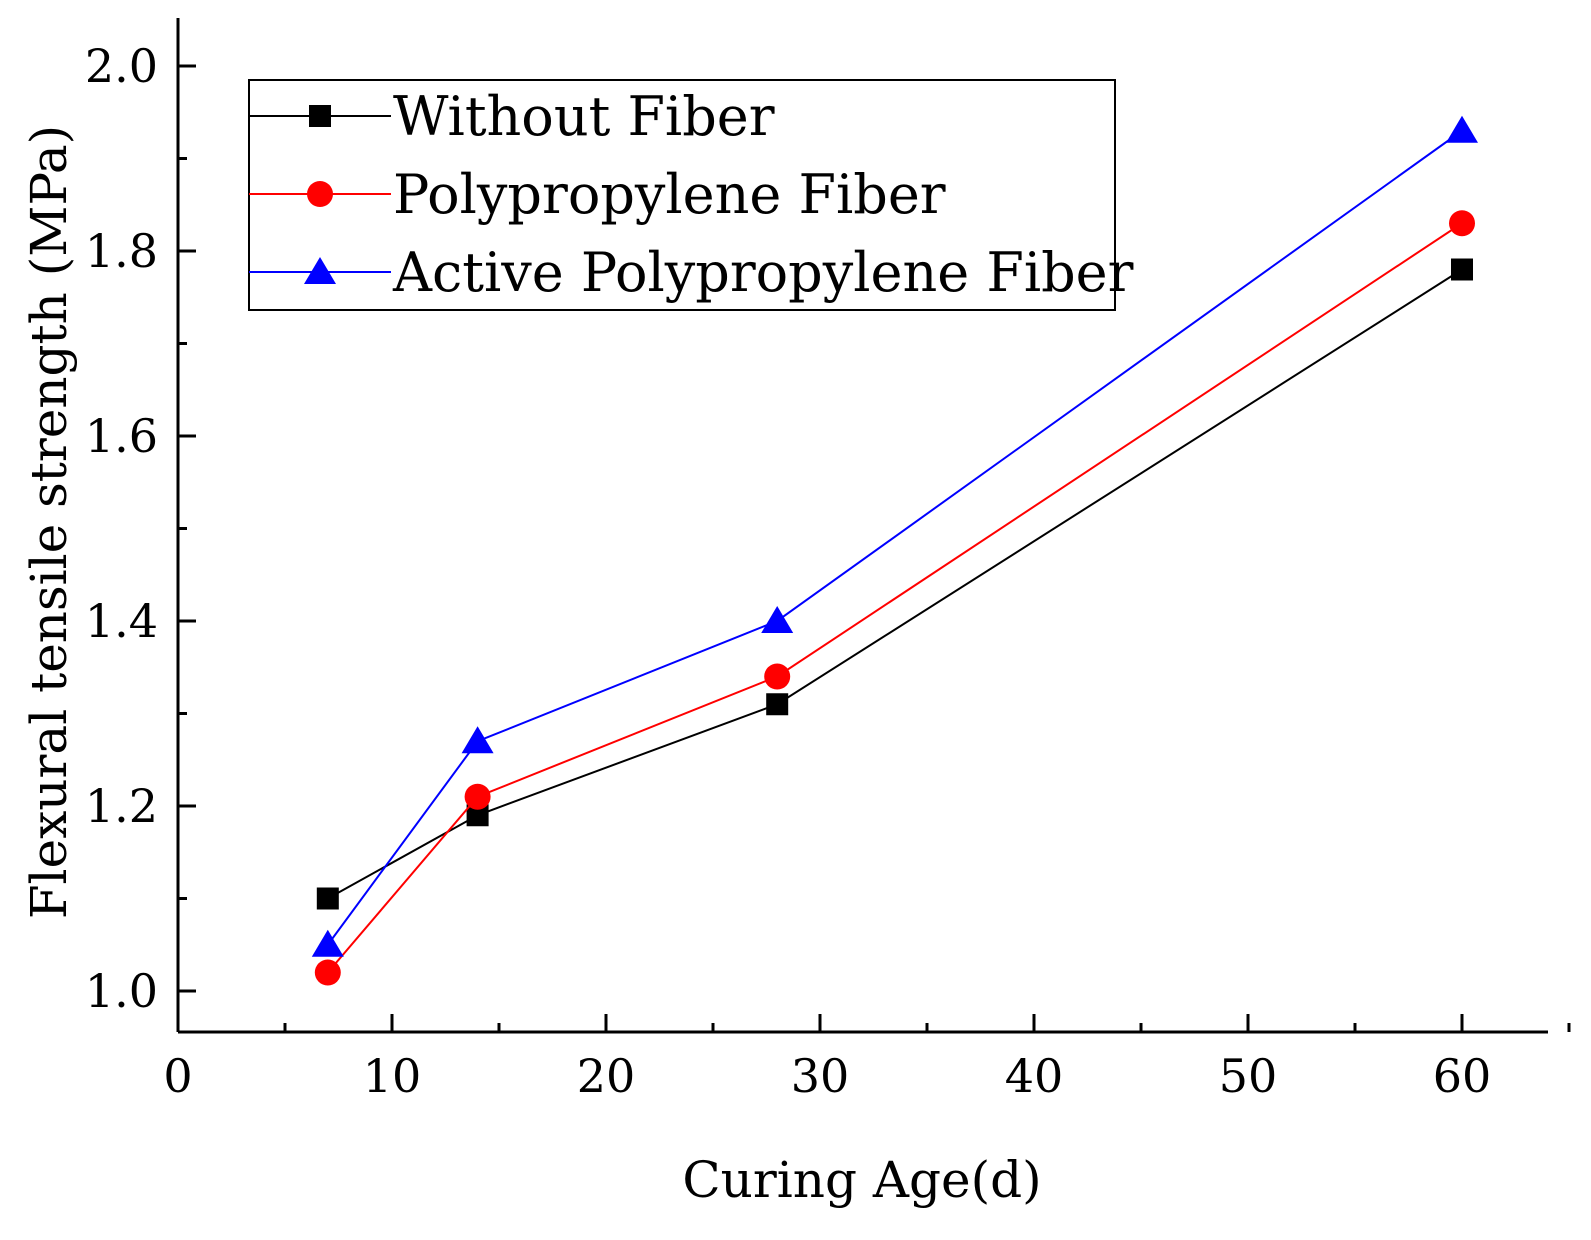 This screenshot has width=1591, height=1240. Describe the element at coordinates (49, 522) in the screenshot. I see `y-axis-title: Flexural tensile strength (MPa)` at that location.